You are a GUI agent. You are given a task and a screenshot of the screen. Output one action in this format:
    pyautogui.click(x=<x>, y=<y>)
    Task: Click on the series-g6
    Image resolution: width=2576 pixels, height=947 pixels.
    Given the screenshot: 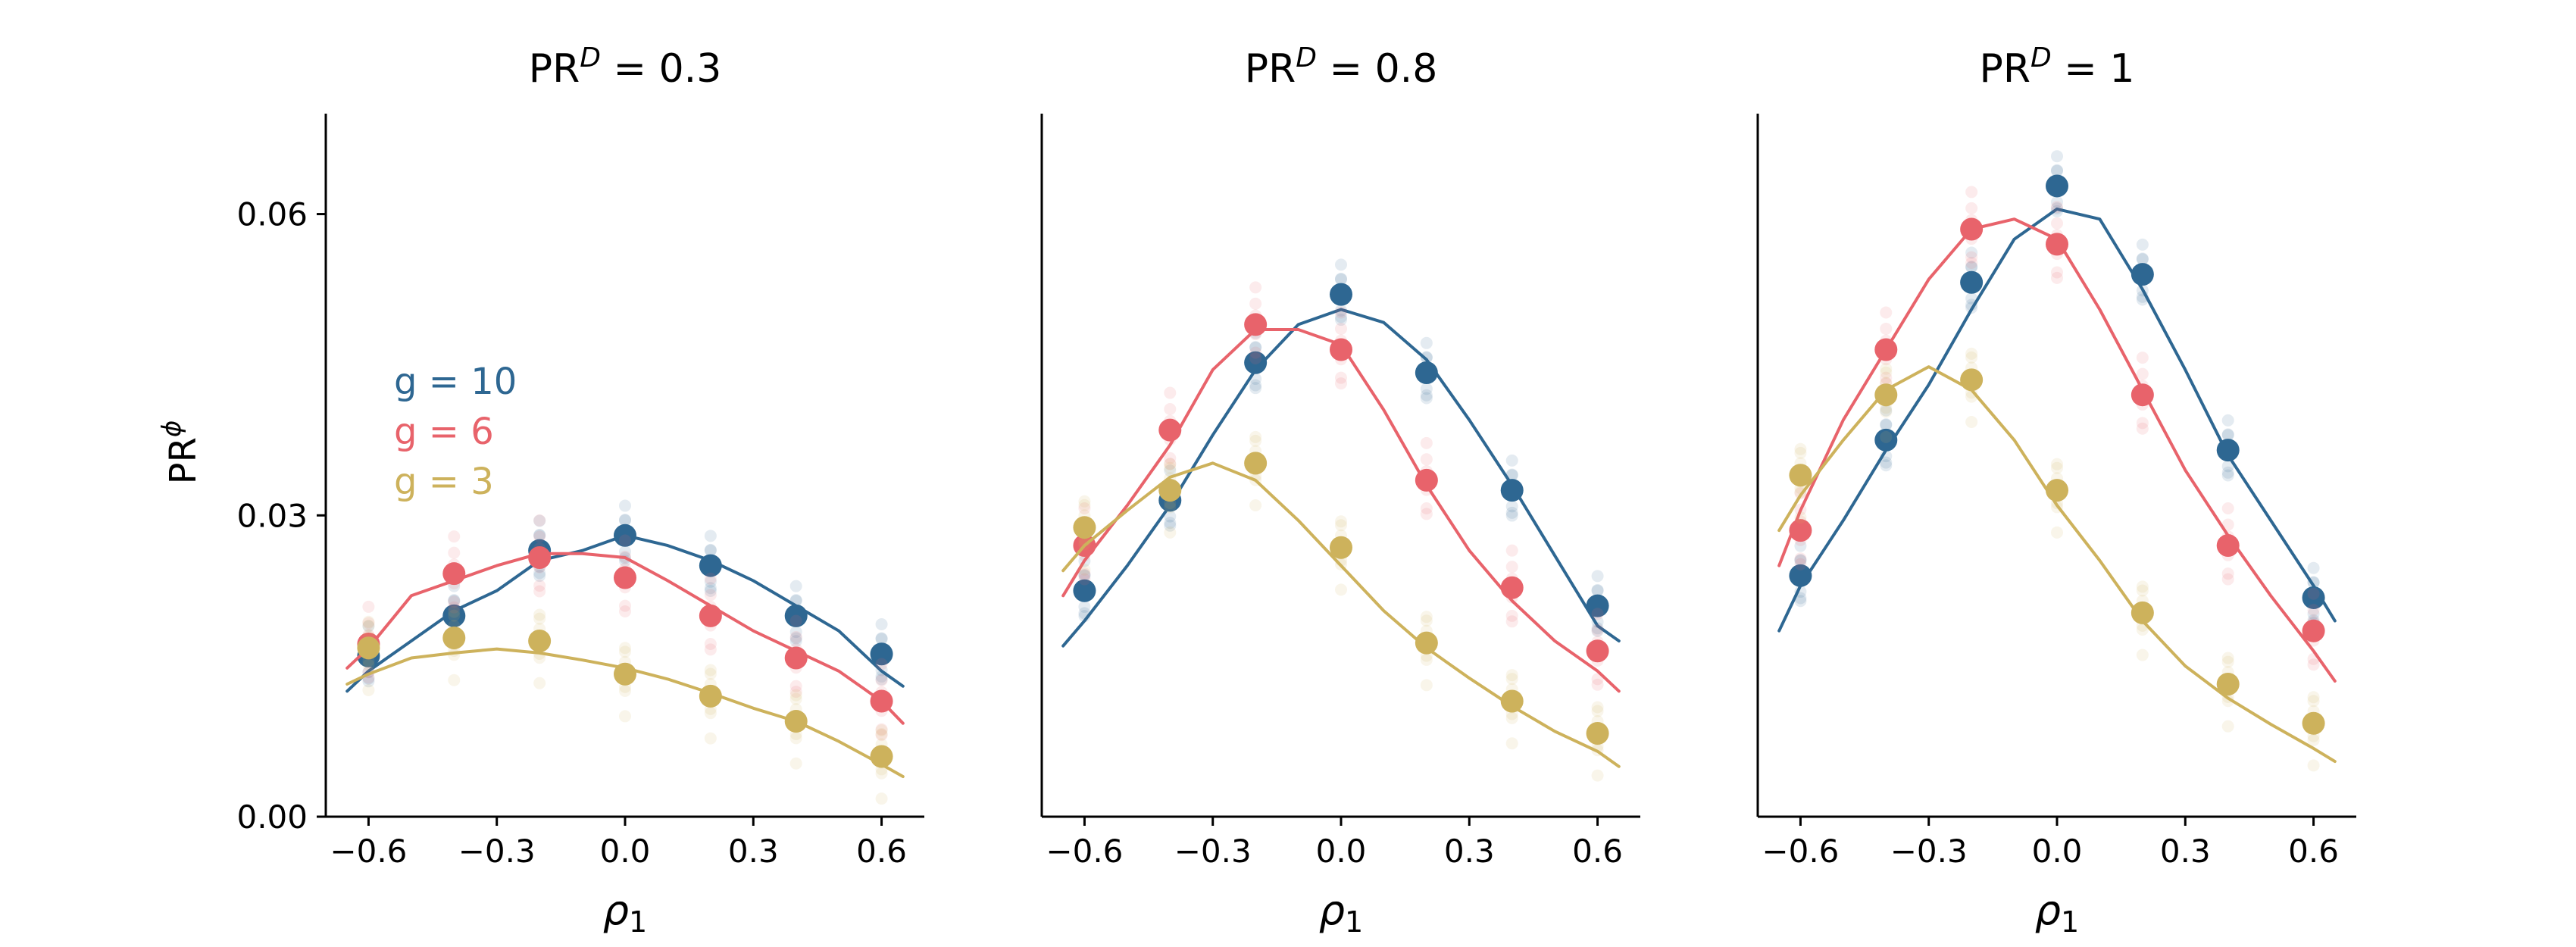 What is the action you would take?
    pyautogui.click(x=2057, y=434)
    